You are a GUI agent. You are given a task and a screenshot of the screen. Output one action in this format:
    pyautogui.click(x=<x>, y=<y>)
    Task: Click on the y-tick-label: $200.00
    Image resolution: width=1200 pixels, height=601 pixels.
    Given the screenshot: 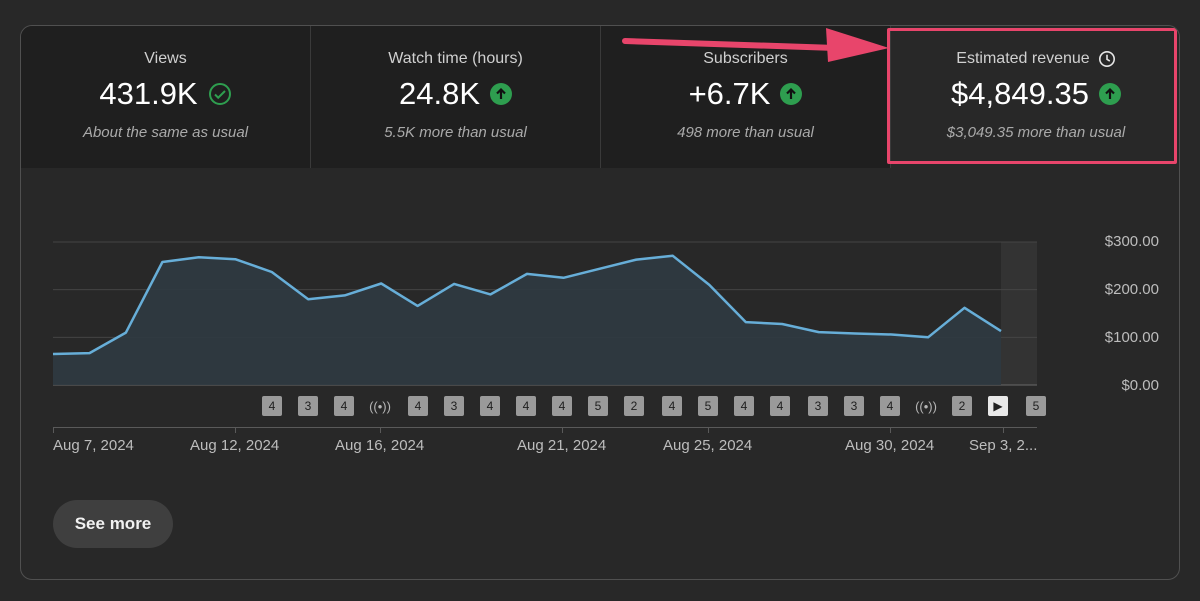 What is the action you would take?
    pyautogui.click(x=1131, y=289)
    